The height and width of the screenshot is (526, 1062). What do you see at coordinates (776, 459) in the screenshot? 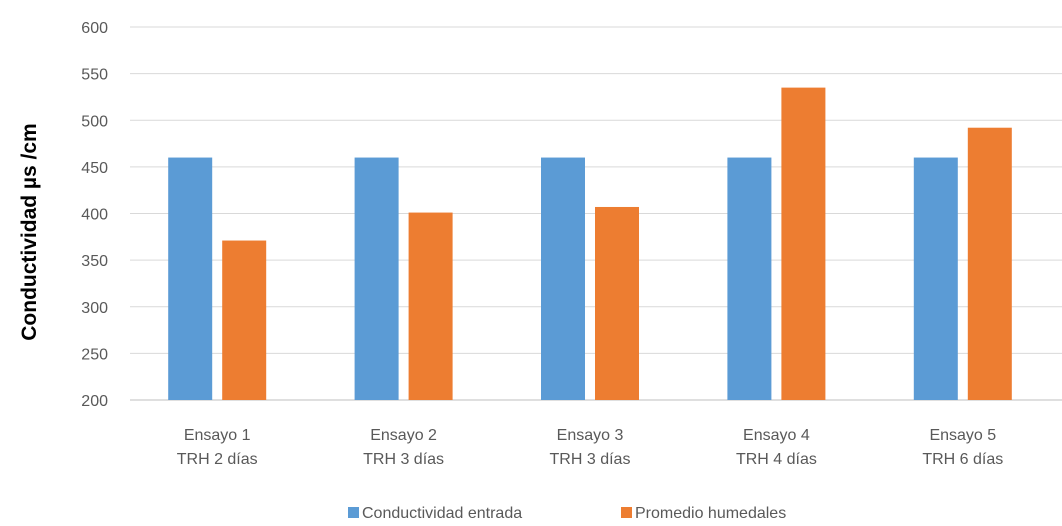
I see `x-category-label: TRH 4 días` at bounding box center [776, 459].